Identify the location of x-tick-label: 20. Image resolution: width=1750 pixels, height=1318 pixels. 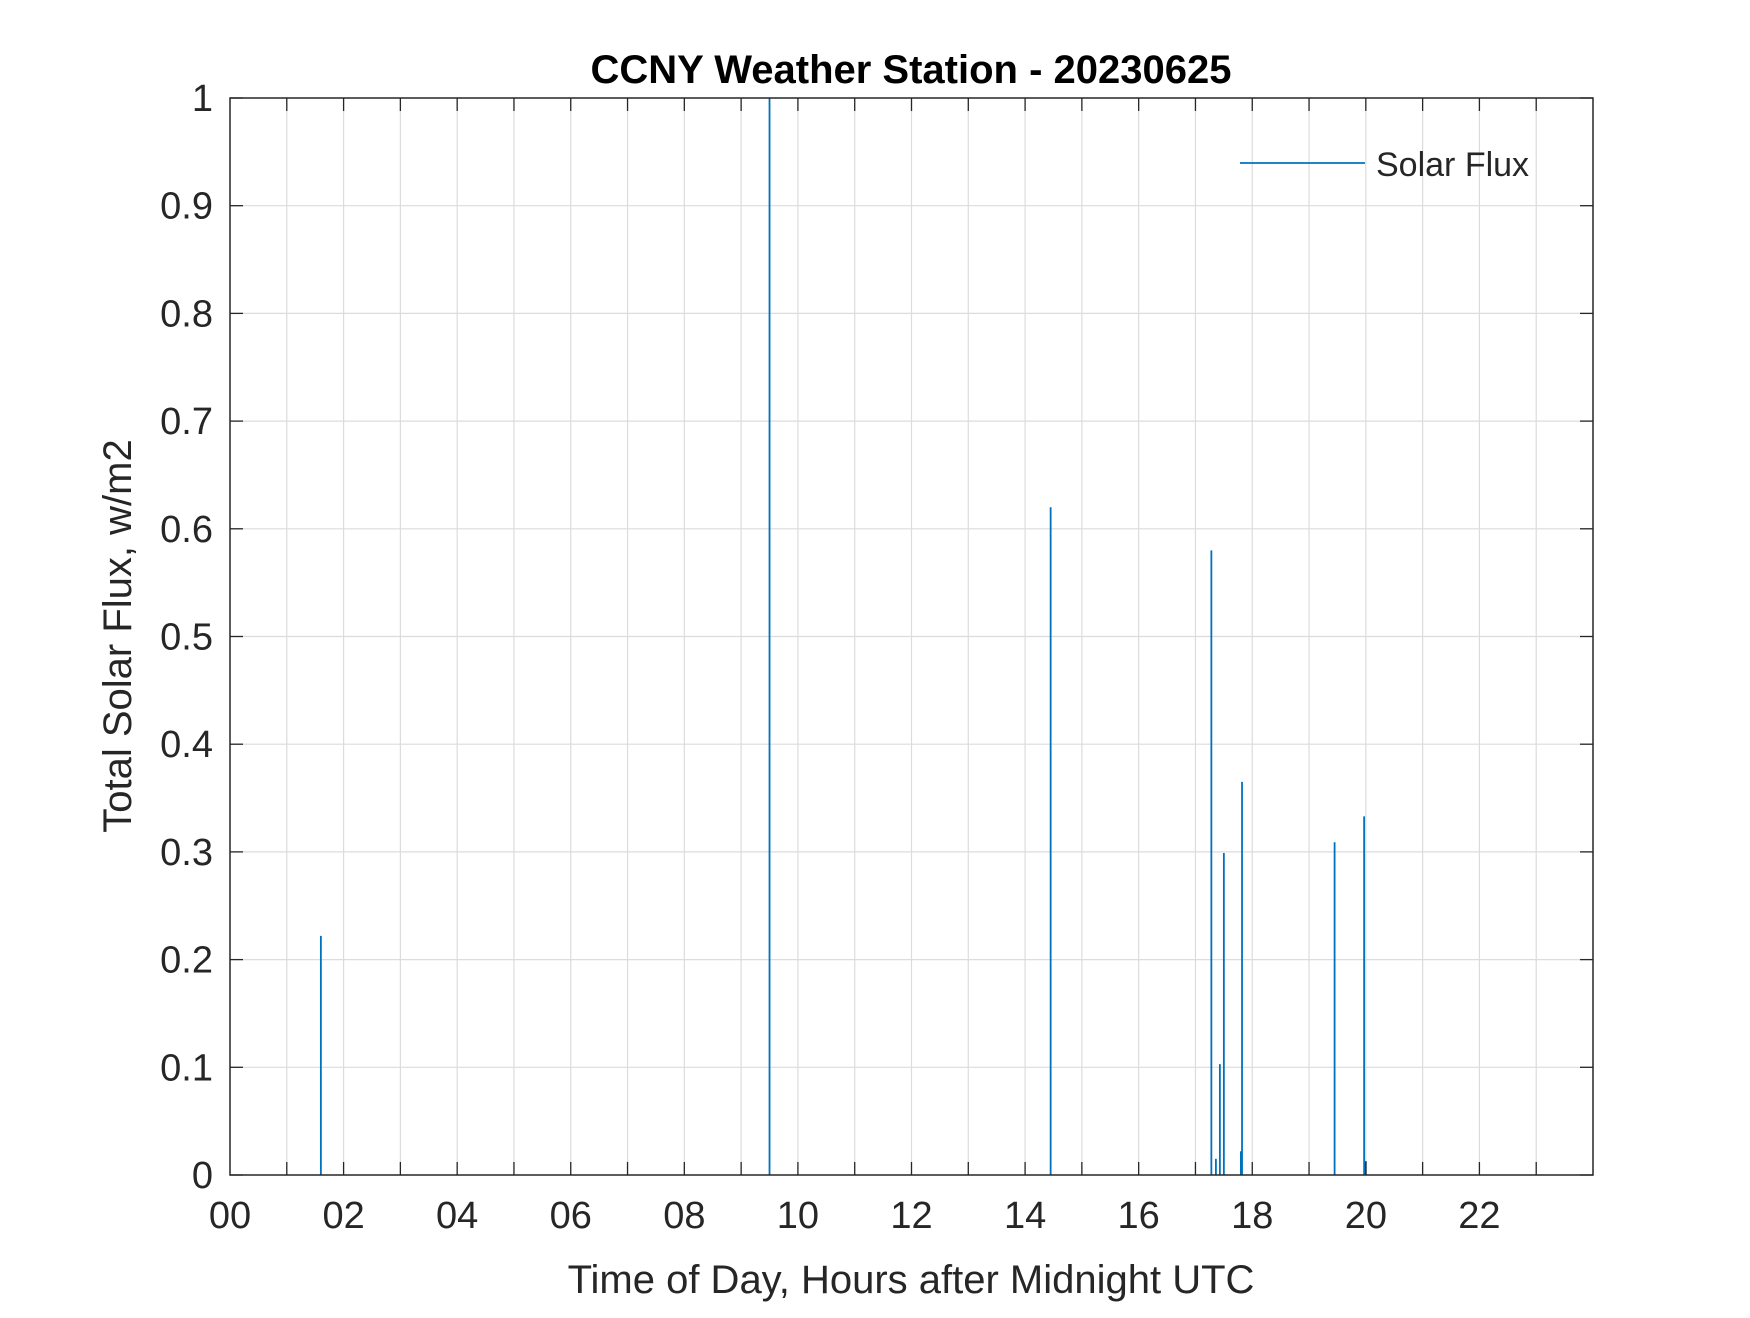
(1366, 1216).